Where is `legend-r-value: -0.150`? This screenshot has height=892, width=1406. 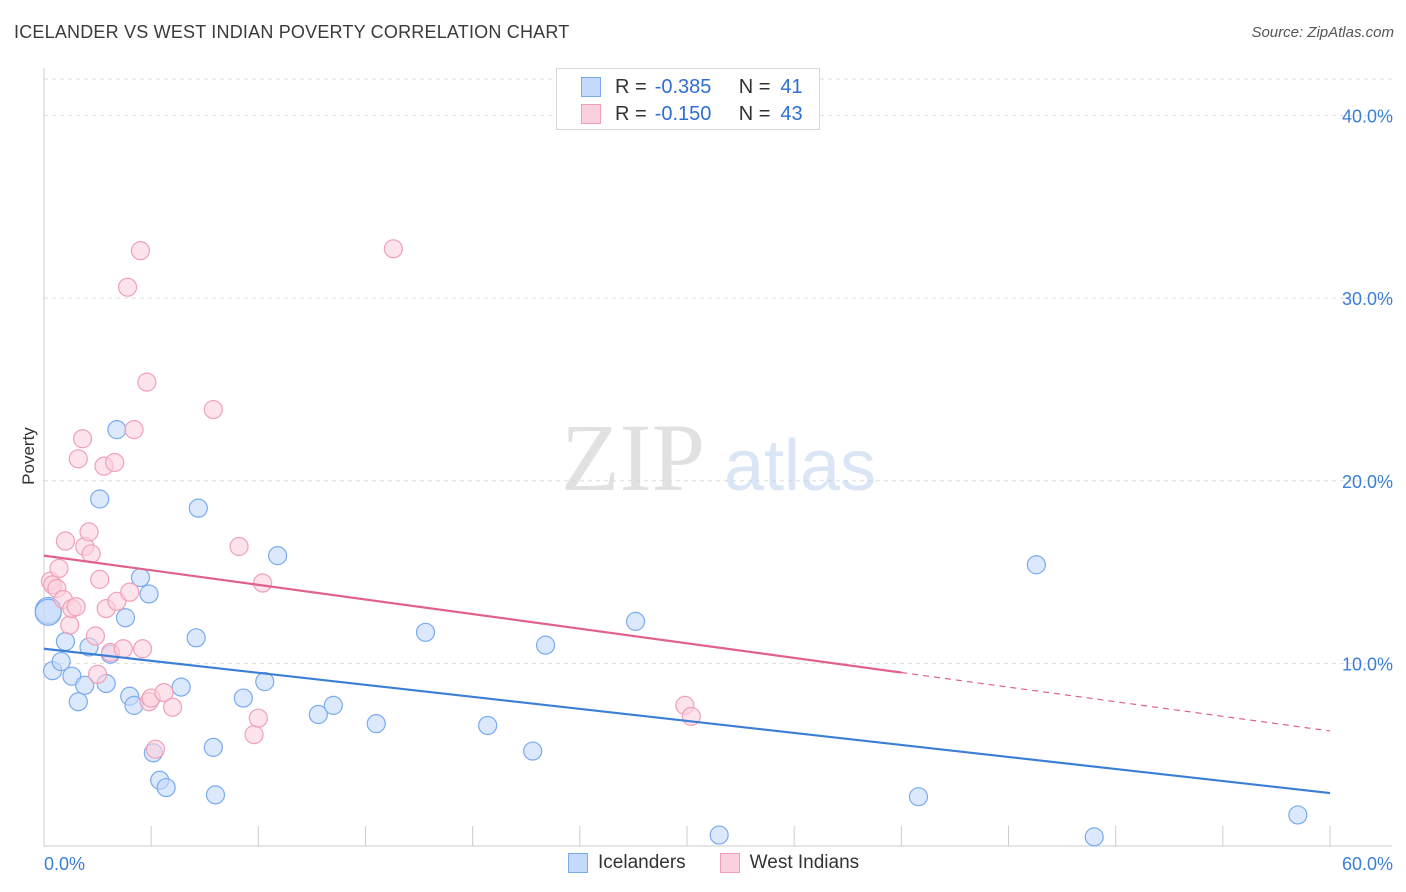 legend-r-value: -0.150 is located at coordinates (683, 113).